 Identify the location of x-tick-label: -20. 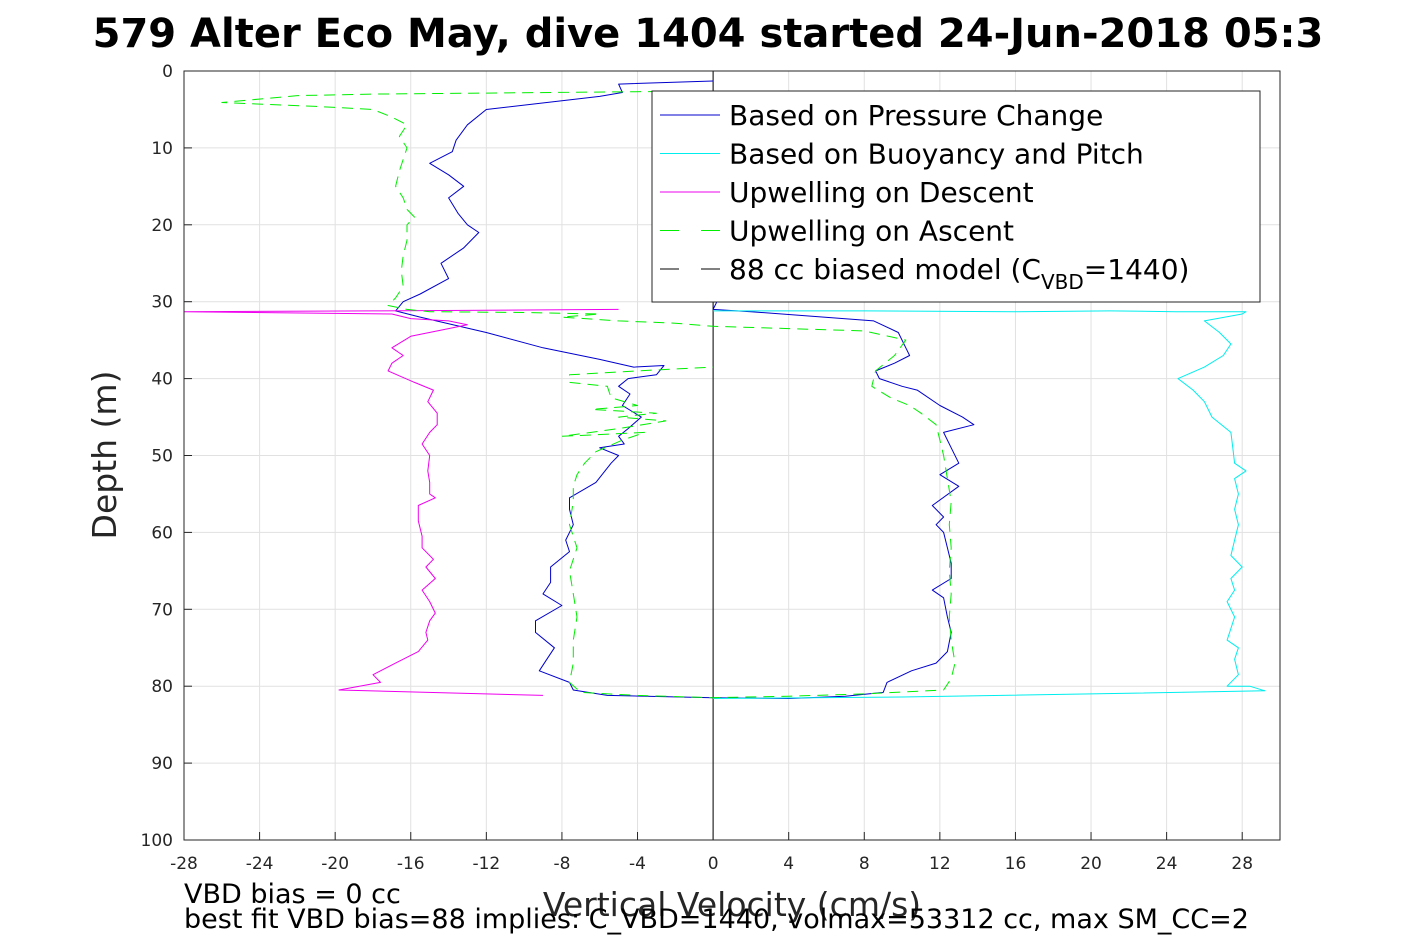
(335, 864).